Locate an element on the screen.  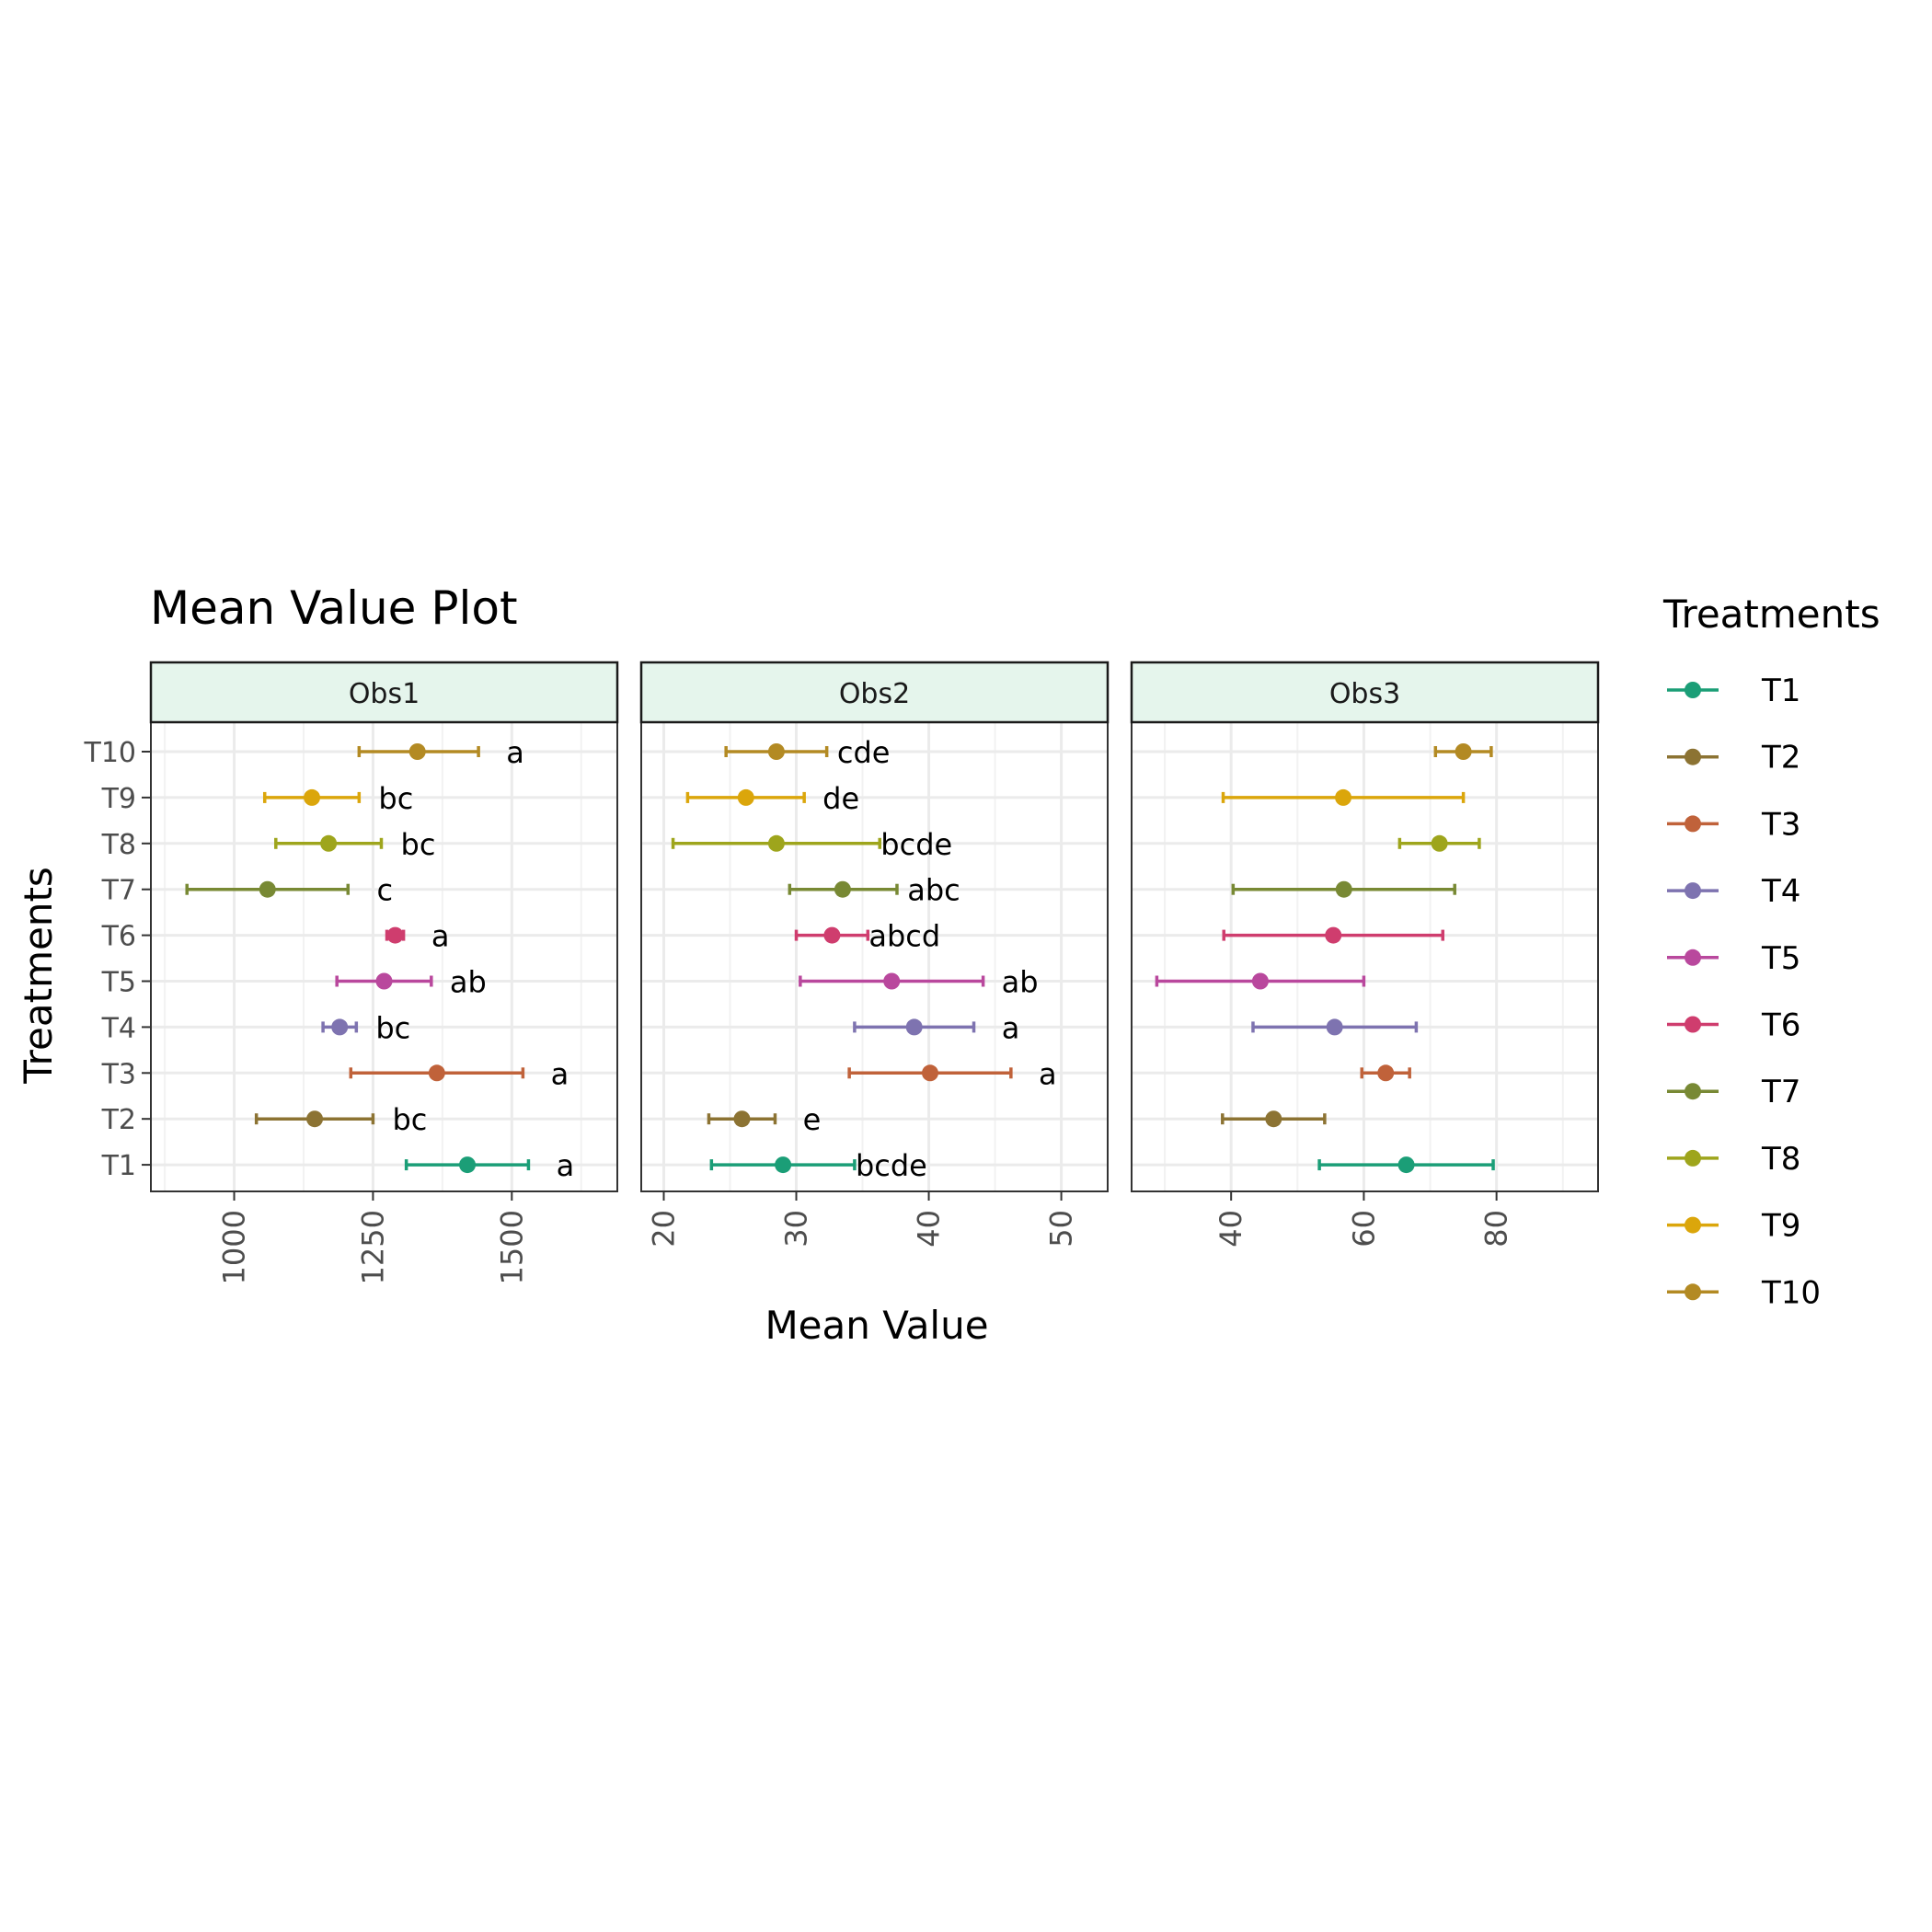
facet-strip-label: Obs3 is located at coordinates (1364, 694).